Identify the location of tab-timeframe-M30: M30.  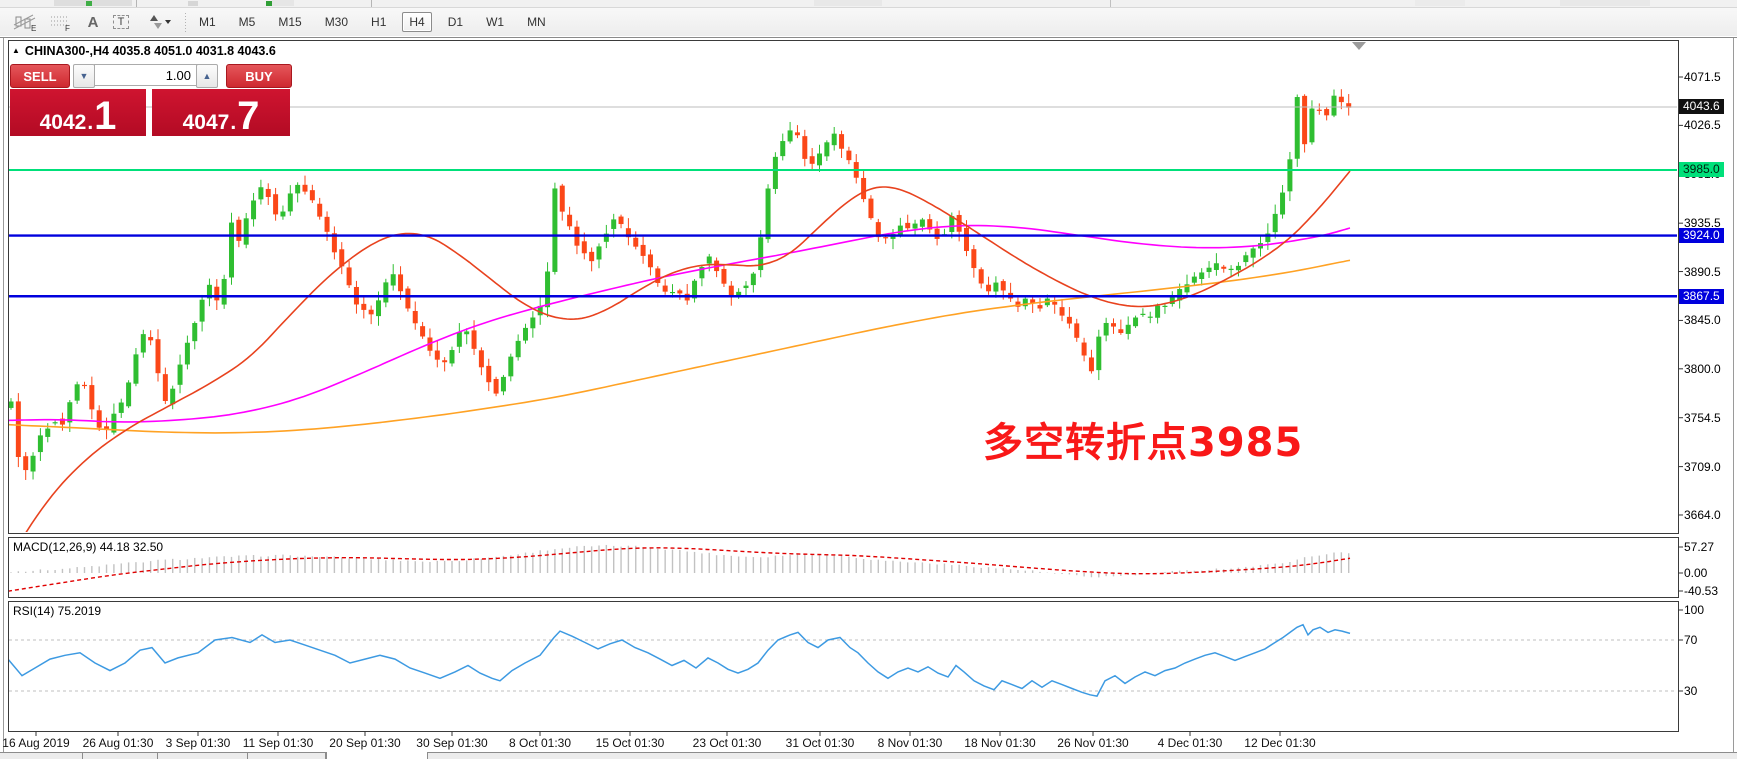
(336, 22).